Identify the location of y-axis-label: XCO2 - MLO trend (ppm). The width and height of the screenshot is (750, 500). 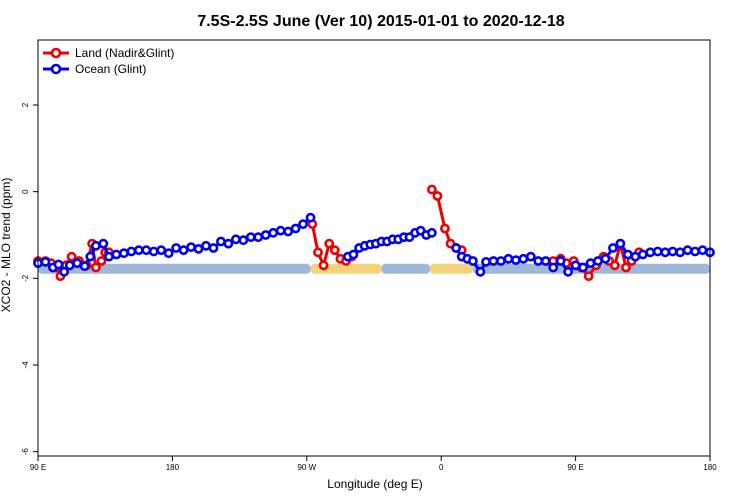
(6, 245).